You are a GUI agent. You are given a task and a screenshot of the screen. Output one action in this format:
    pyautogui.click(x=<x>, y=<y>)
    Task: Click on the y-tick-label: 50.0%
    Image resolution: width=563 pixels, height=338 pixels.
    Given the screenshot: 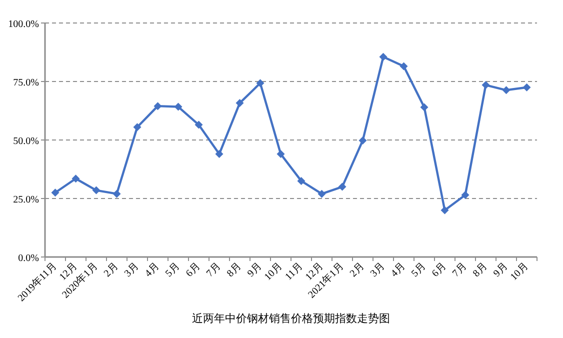 What is the action you would take?
    pyautogui.click(x=26, y=141)
    